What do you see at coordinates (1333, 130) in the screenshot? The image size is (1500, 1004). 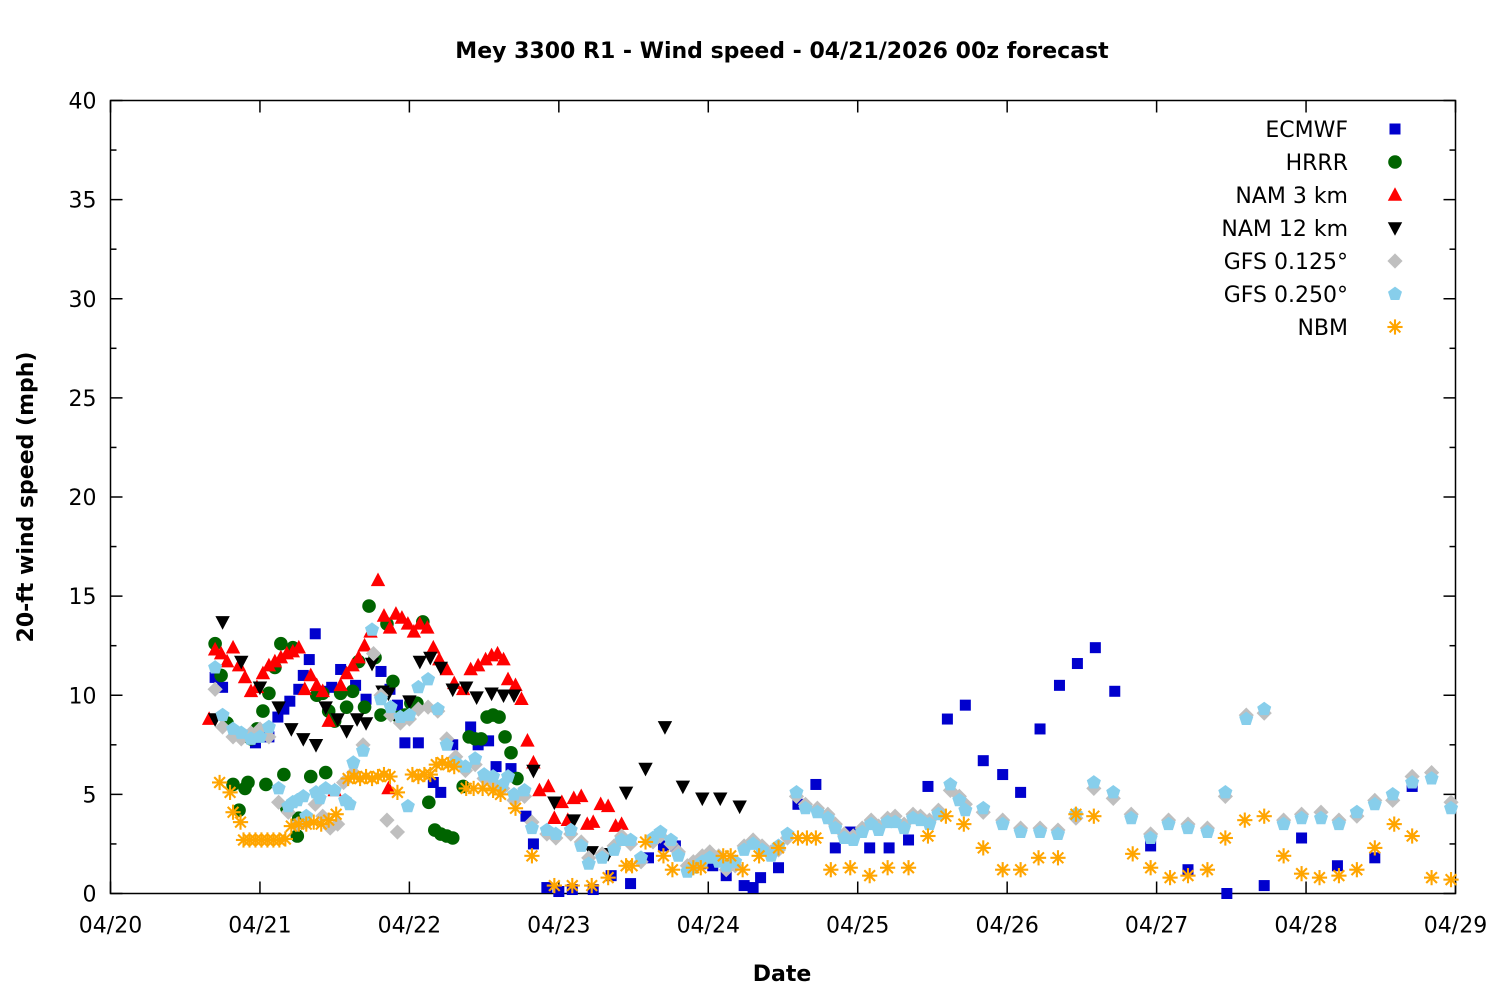 I see `legend-entry-ECMWF: ECMWF` at bounding box center [1333, 130].